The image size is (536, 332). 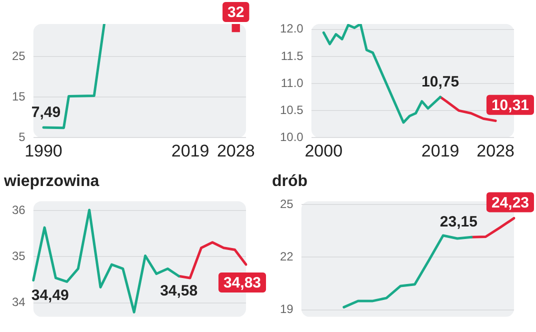 I want to click on y-tick-label: 12.0, so click(x=292, y=29).